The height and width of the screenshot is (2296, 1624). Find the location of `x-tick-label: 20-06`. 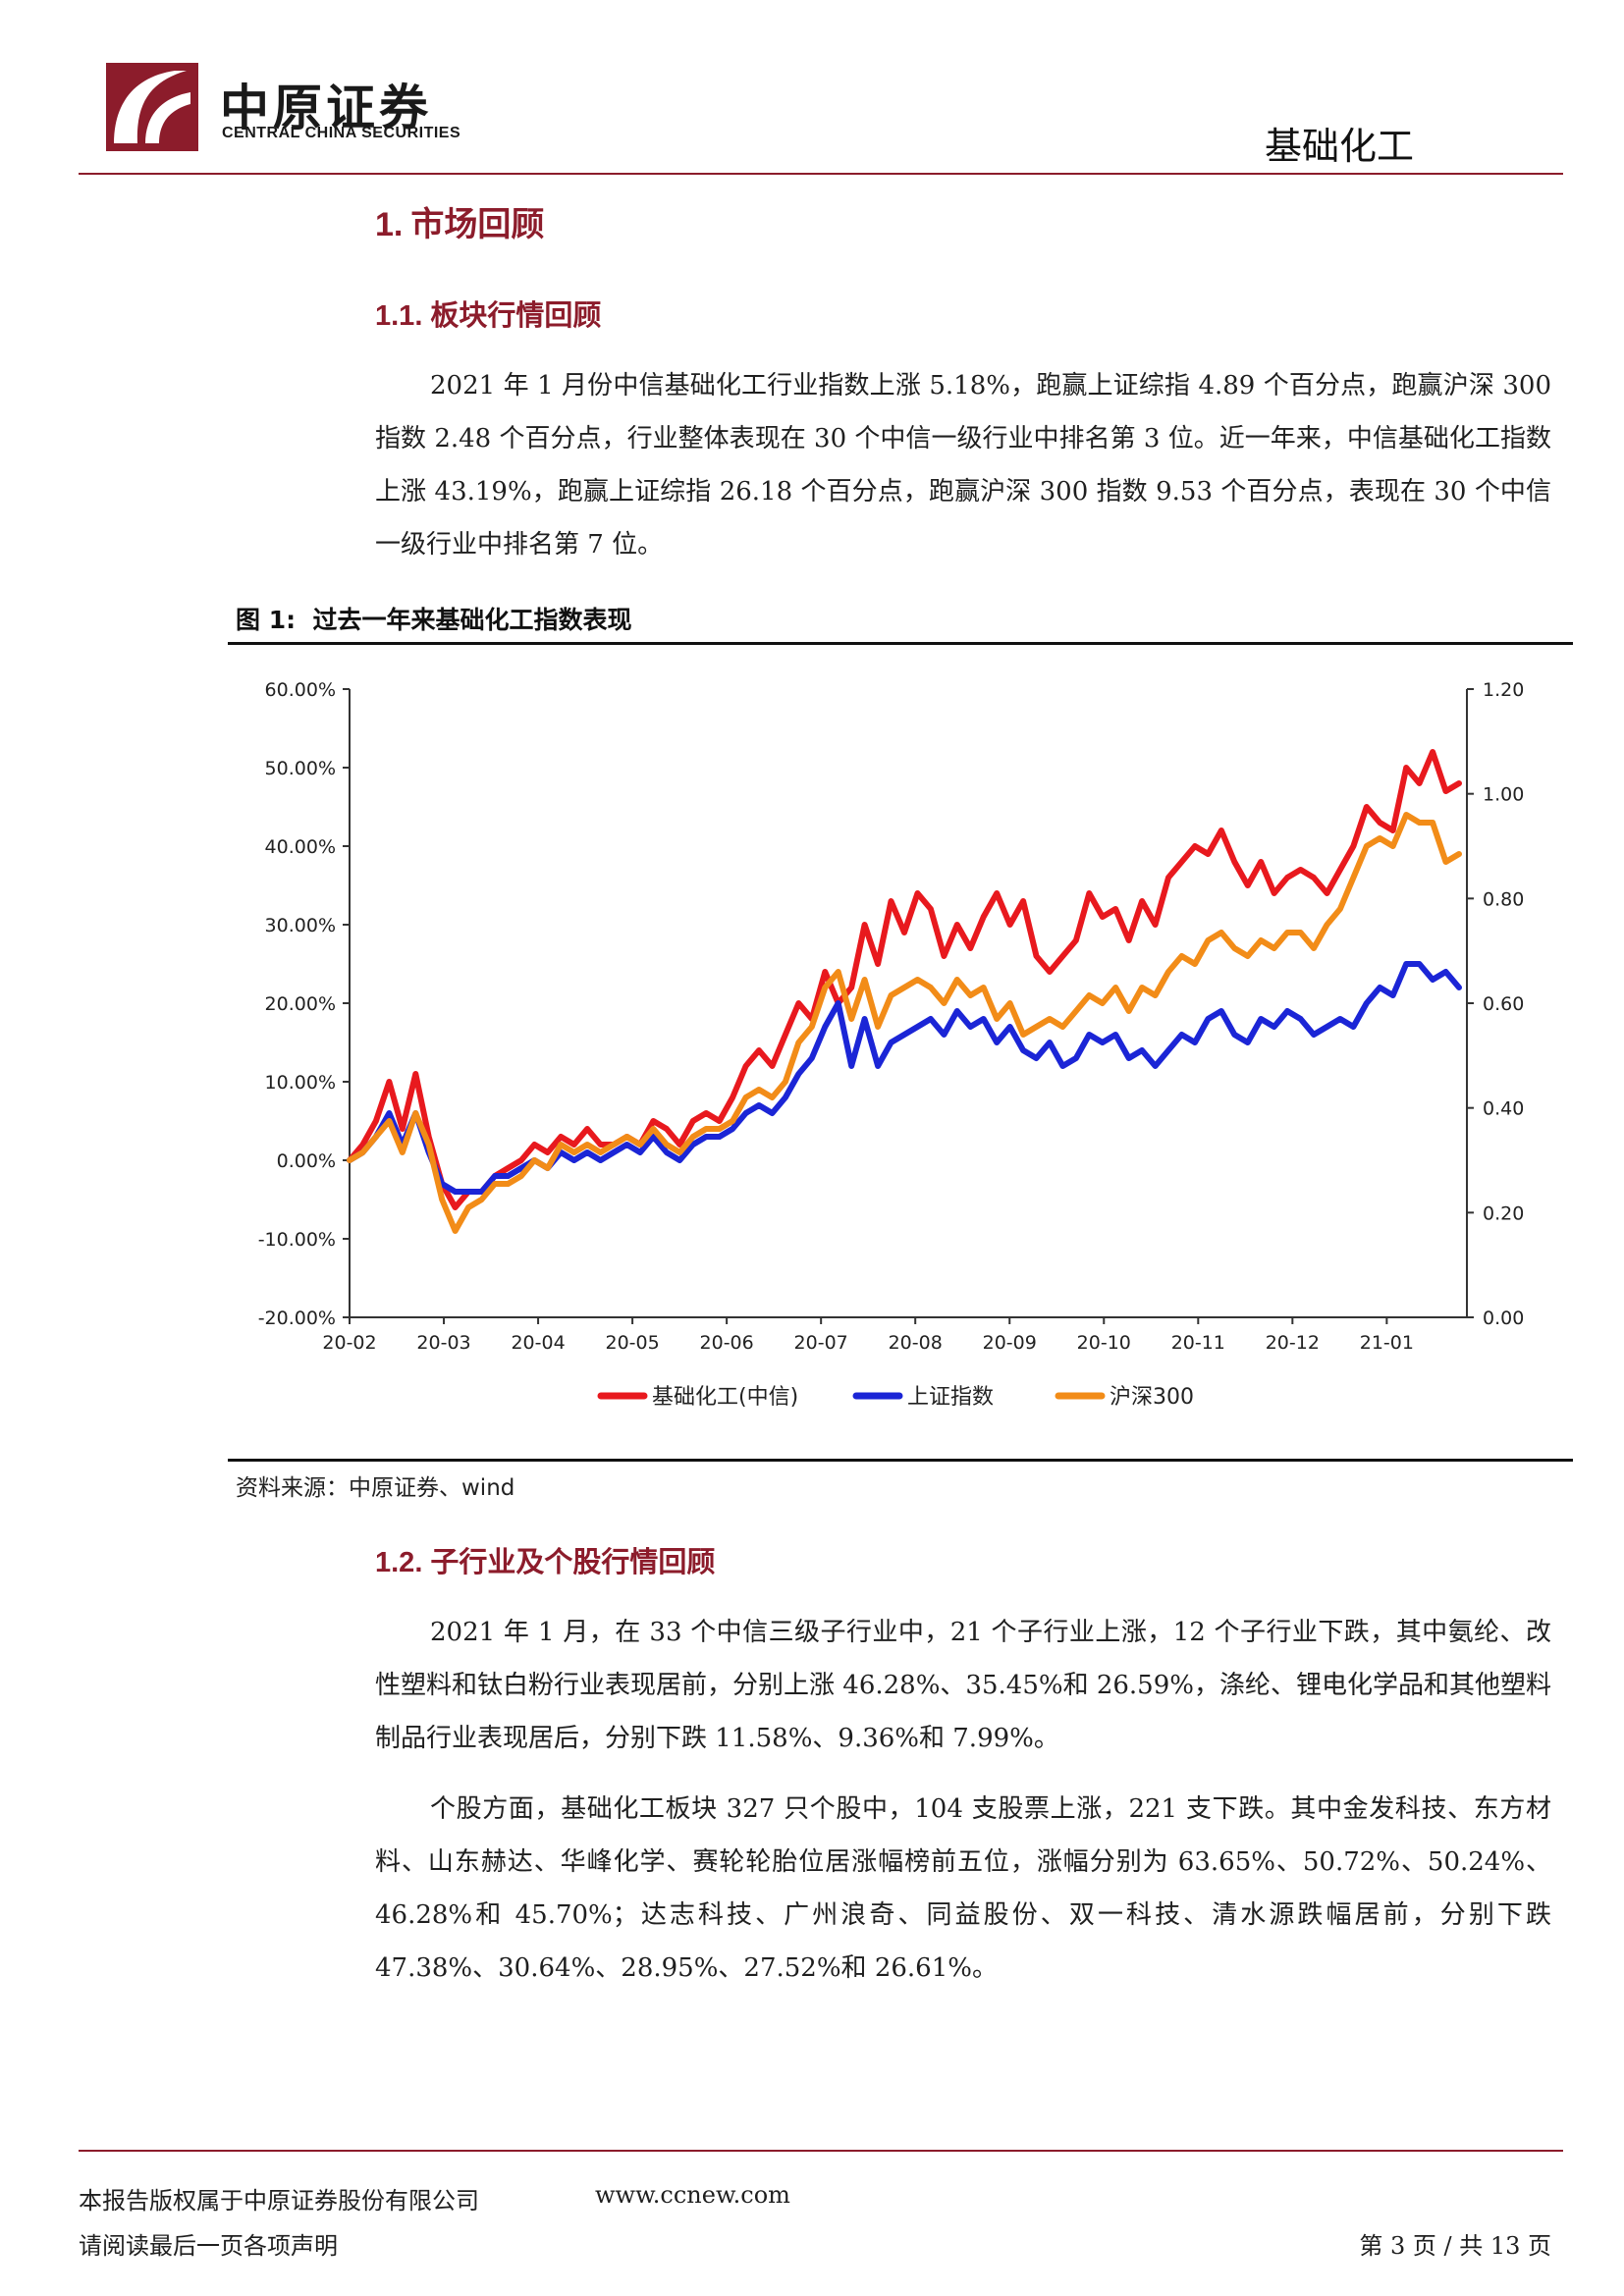

x-tick-label: 20-06 is located at coordinates (727, 1343).